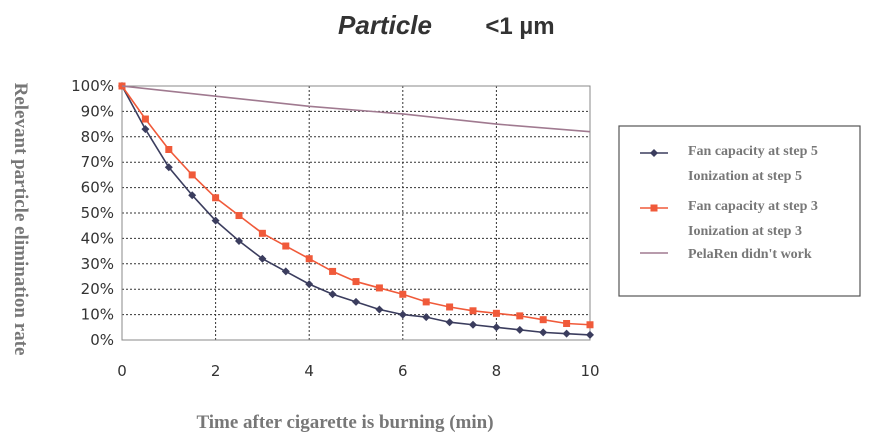 Image resolution: width=880 pixels, height=437 pixels. Describe the element at coordinates (309, 371) in the screenshot. I see `x-tick-label: 4` at that location.